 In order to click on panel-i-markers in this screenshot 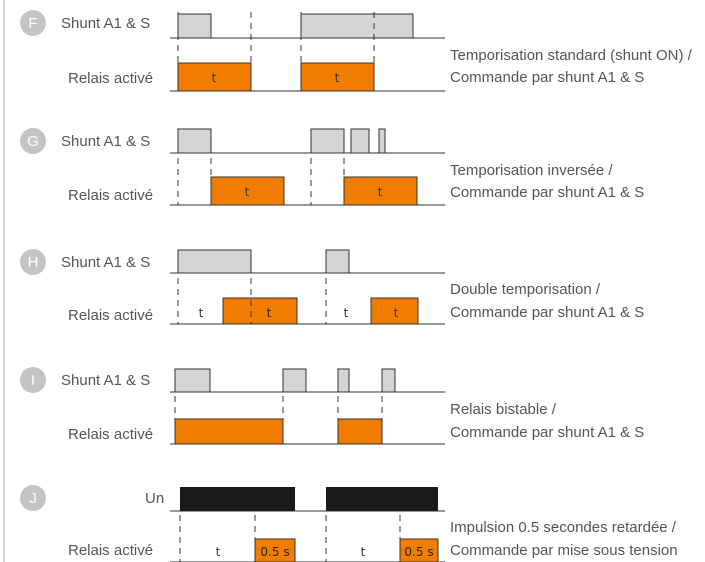, I will do `click(278, 420)`.